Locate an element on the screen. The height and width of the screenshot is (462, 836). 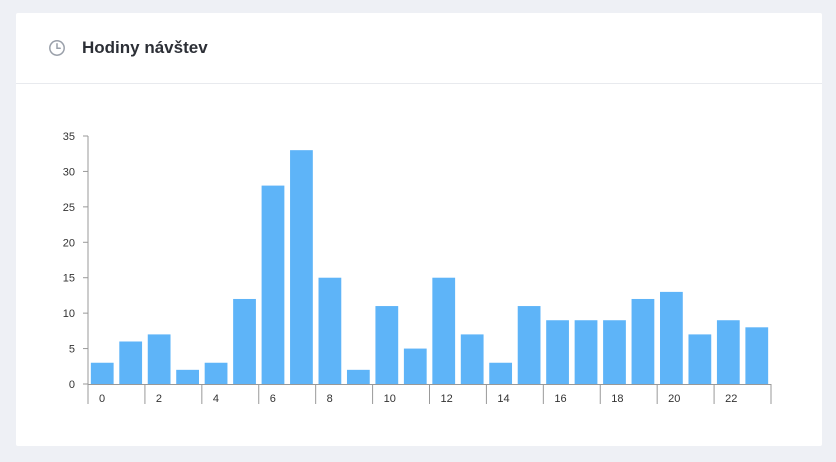
y-tick-label: 15 is located at coordinates (69, 279).